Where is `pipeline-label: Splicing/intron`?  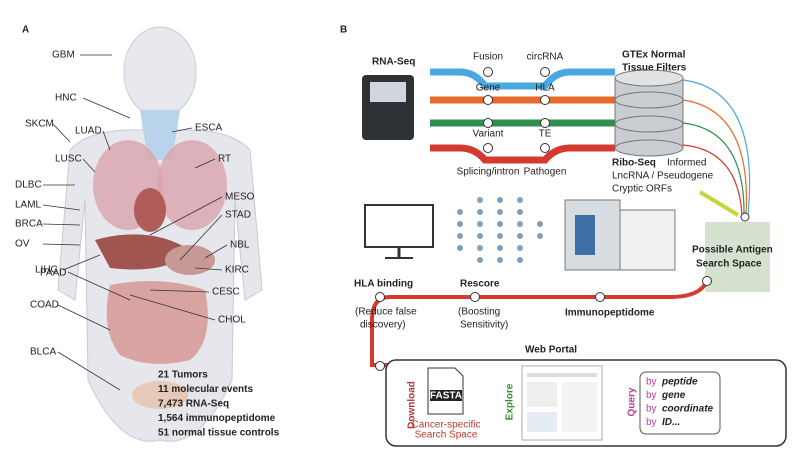
pipeline-label: Splicing/intron is located at coordinates (488, 172).